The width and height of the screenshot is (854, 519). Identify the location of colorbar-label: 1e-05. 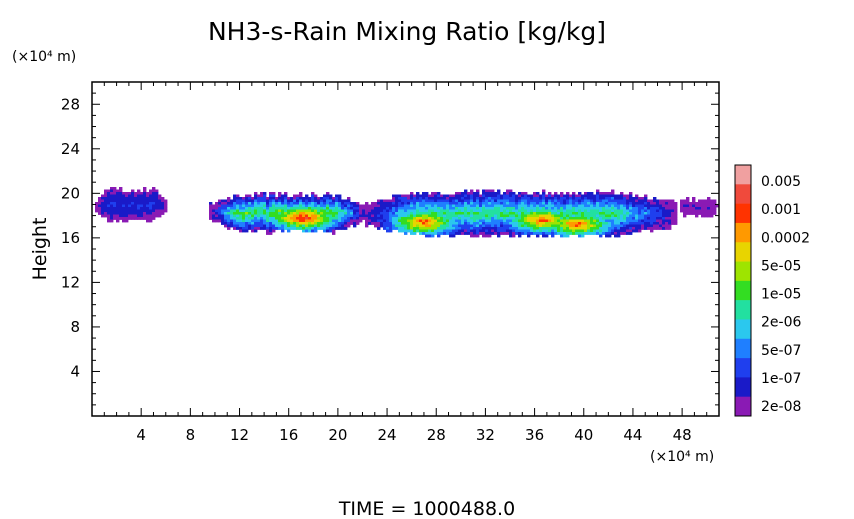
(781, 295).